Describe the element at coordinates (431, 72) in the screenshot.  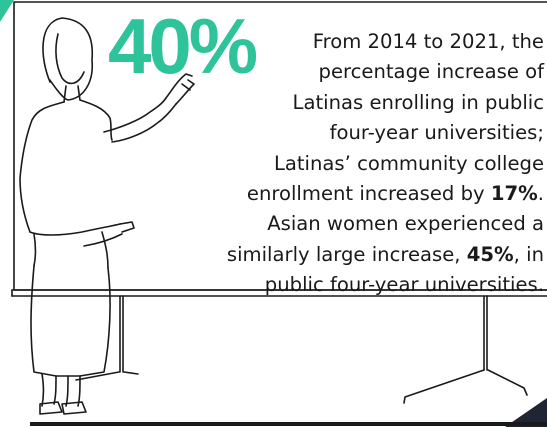
I see `text-line: percentage increase of` at that location.